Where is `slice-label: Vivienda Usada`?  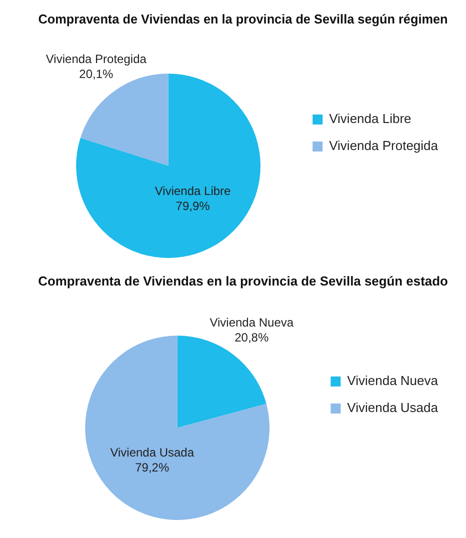 slice-label: Vivienda Usada is located at coordinates (152, 453).